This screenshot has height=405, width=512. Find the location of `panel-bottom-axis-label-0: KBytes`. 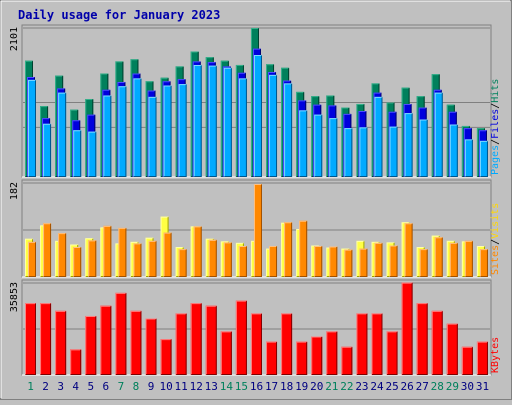

panel-bottom-axis-label-0: KBytes is located at coordinates (495, 355).